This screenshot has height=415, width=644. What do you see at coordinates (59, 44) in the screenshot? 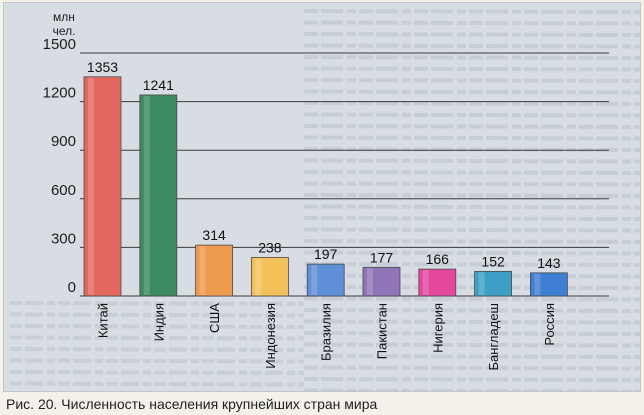
I see `y-tick-label: 1500` at bounding box center [59, 44].